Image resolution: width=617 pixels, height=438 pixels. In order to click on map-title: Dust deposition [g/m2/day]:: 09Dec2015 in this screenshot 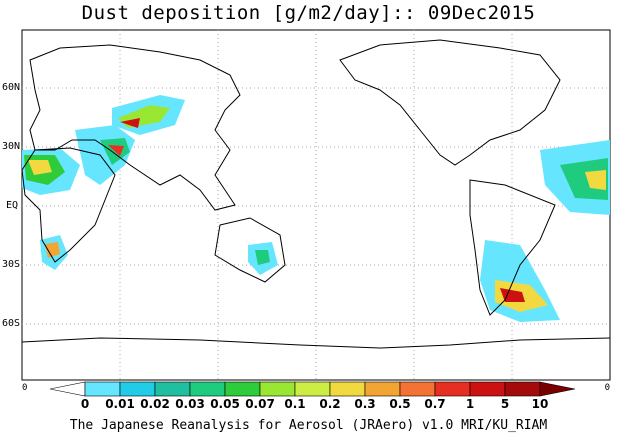, I will do `click(308, 13)`.